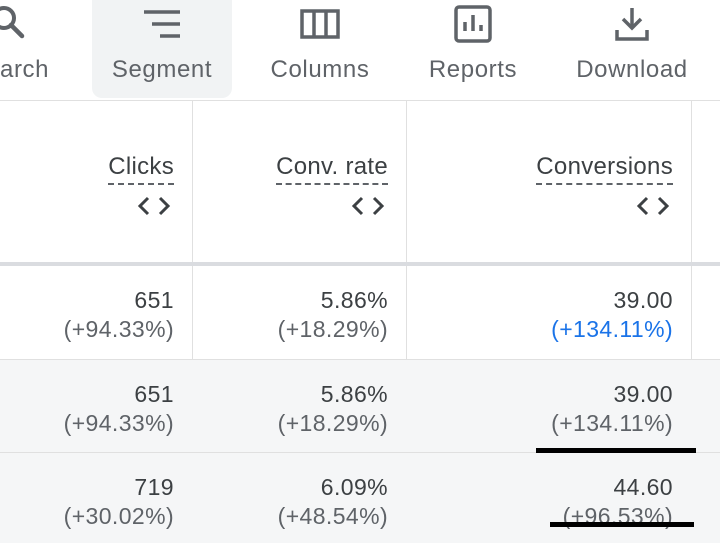  What do you see at coordinates (643, 487) in the screenshot?
I see `conversions-value: 44.60` at bounding box center [643, 487].